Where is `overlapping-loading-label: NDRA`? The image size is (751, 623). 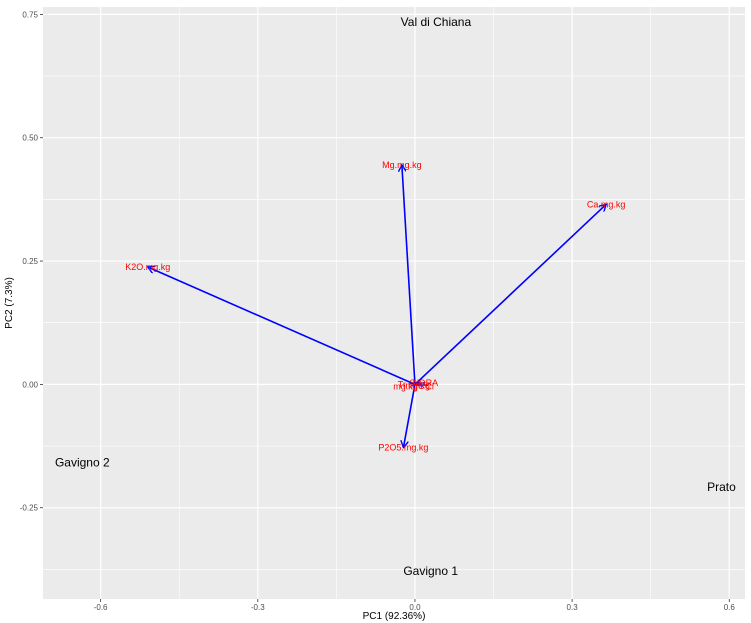 overlapping-loading-label: NDRA is located at coordinates (426, 383).